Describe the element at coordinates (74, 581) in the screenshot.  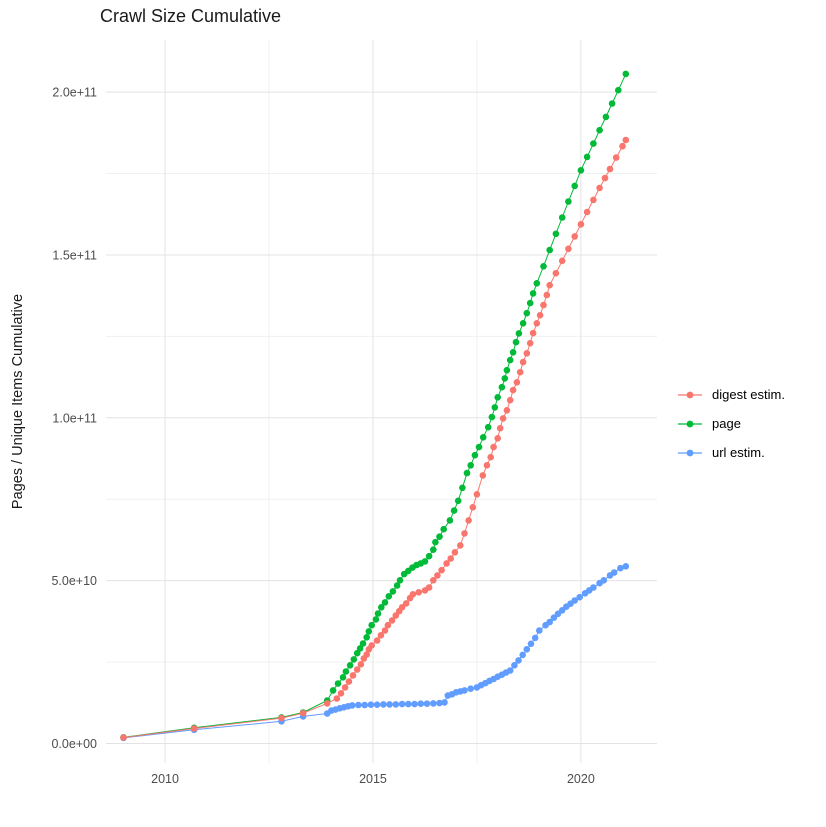
I see `y-tick-label: 5.0e+10` at that location.